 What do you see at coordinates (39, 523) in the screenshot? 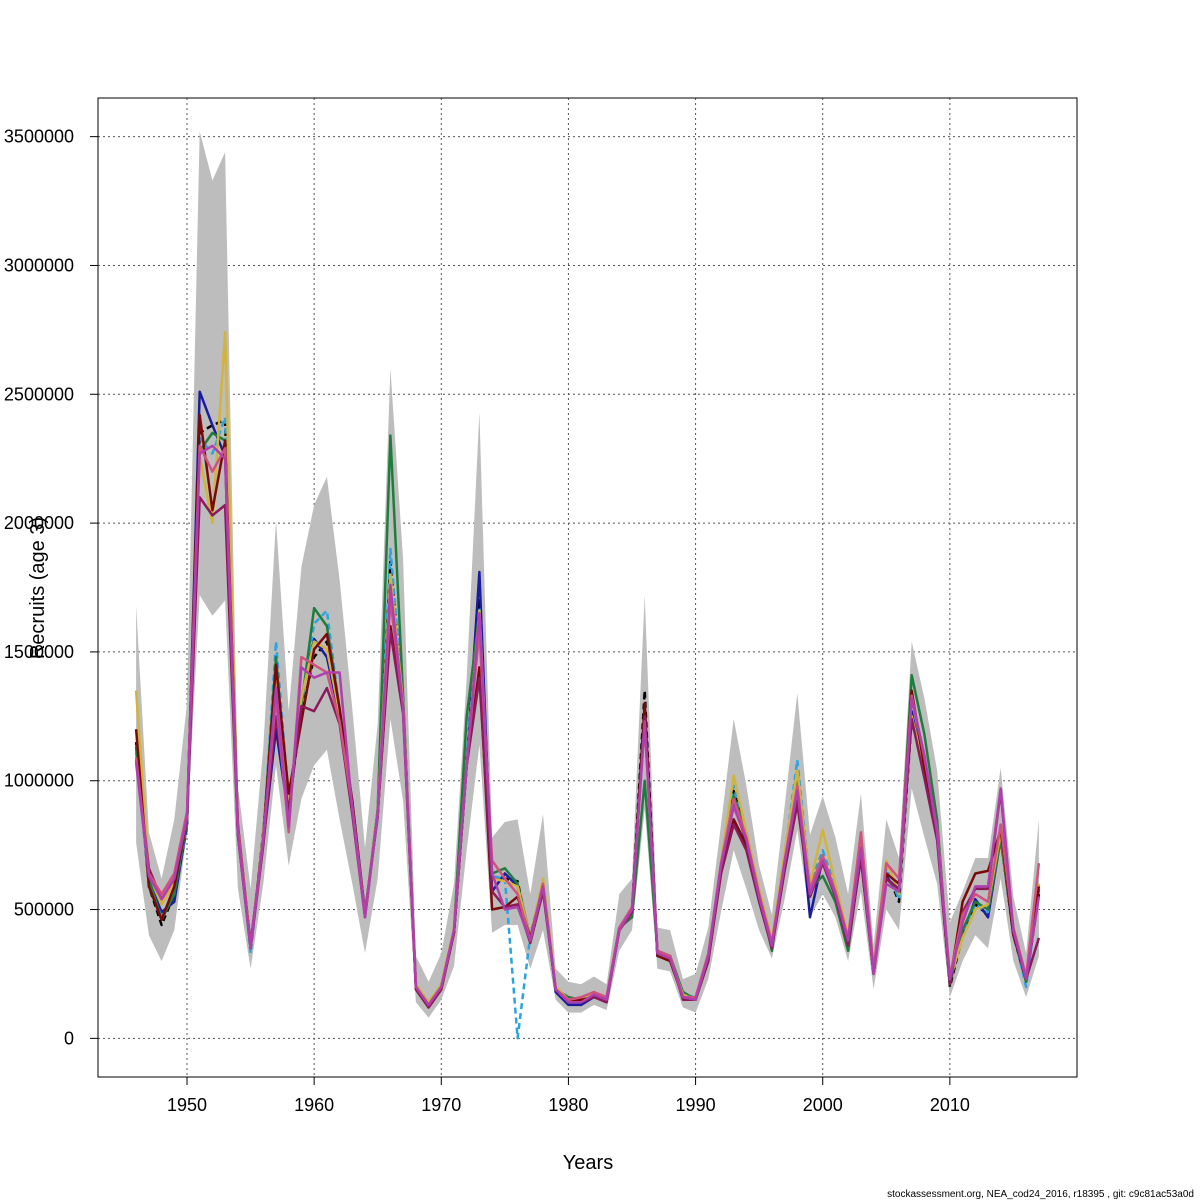
I see `y-tick-label: 2000000` at bounding box center [39, 523].